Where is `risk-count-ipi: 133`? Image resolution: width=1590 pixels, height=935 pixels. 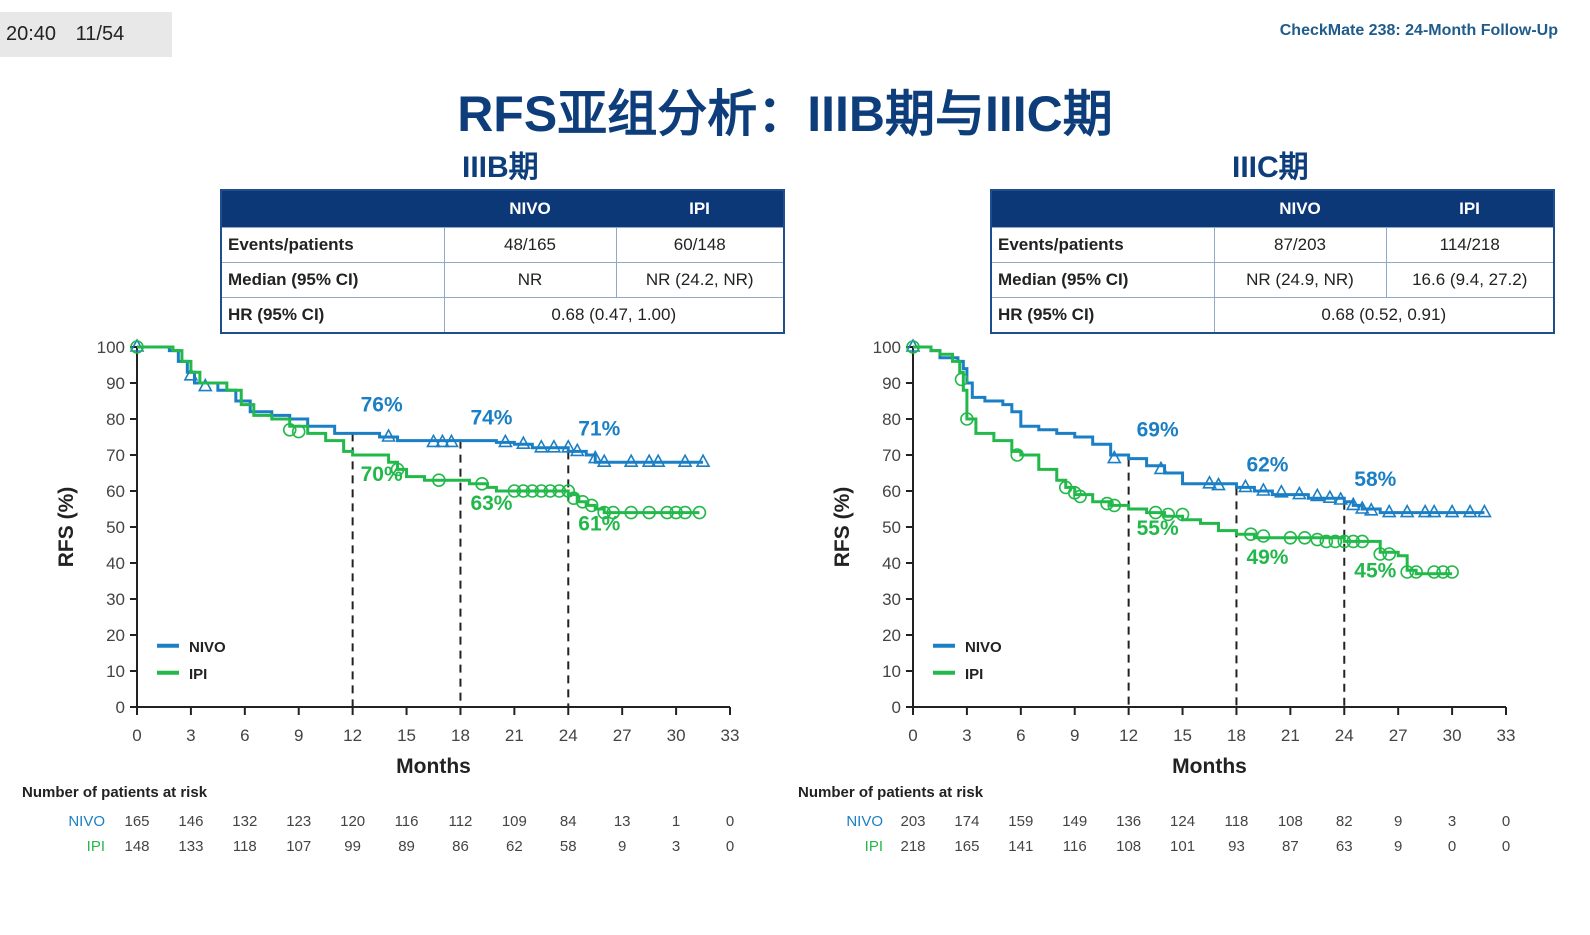 risk-count-ipi: 133 is located at coordinates (190, 846).